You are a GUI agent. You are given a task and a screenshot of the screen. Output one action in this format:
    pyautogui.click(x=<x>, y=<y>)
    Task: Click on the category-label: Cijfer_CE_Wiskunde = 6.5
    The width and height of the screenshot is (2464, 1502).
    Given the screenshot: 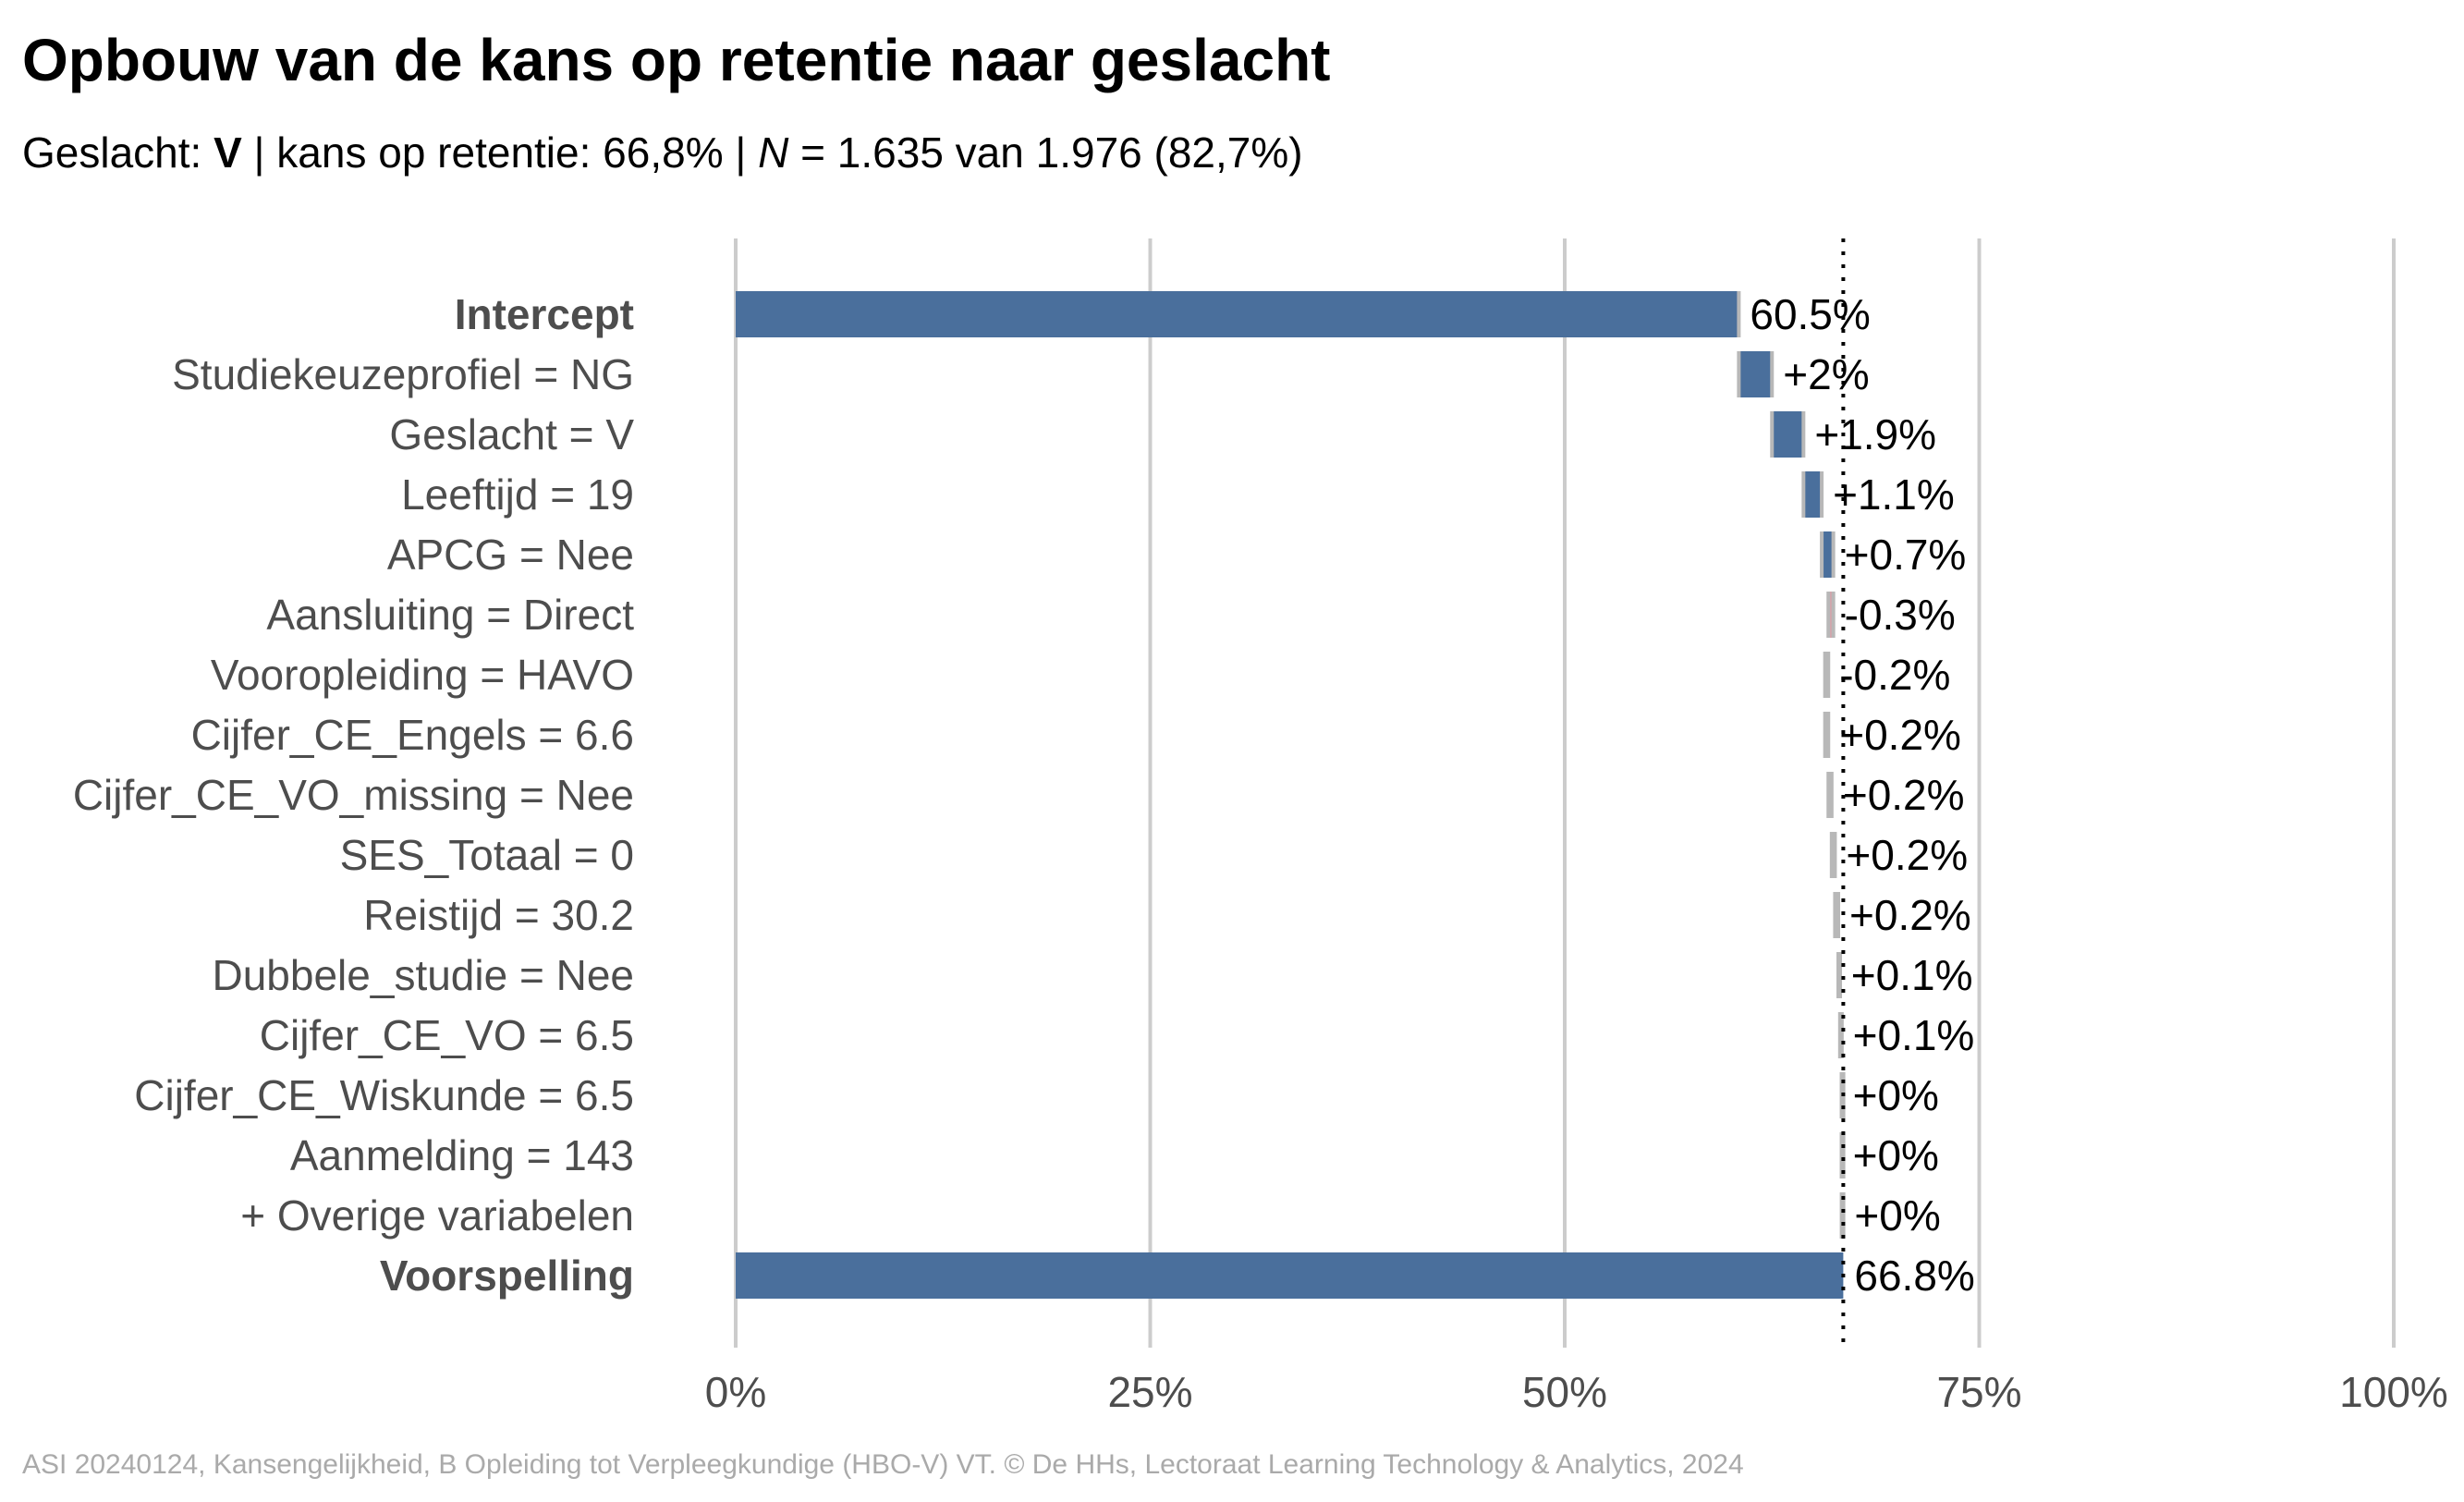 What is the action you would take?
    pyautogui.click(x=384, y=1095)
    